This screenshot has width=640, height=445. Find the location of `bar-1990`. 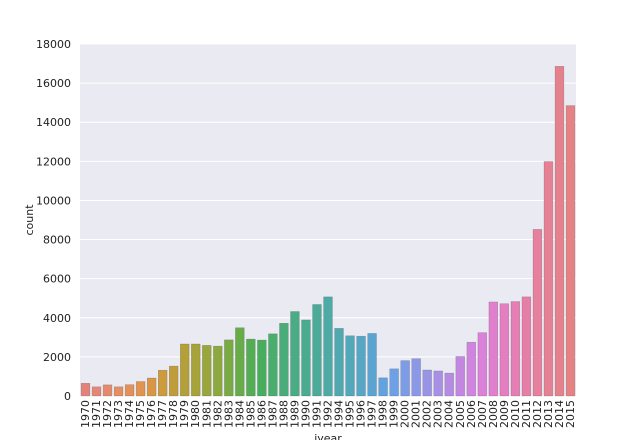

bar-1990 is located at coordinates (306, 358).